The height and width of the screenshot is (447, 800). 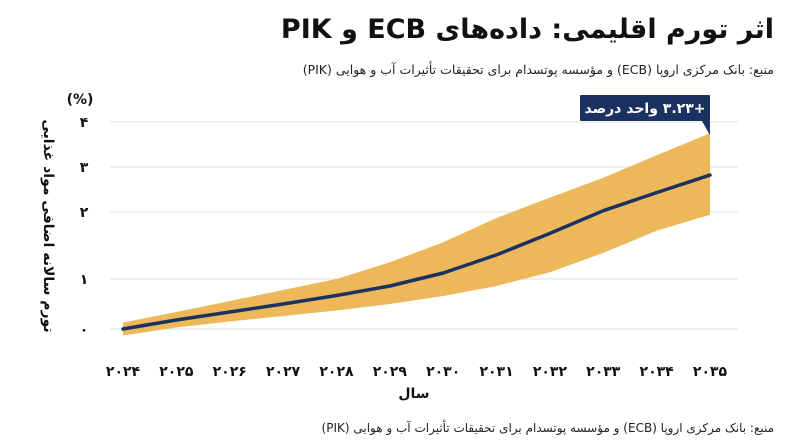 I want to click on callout-background, so click(x=645, y=108).